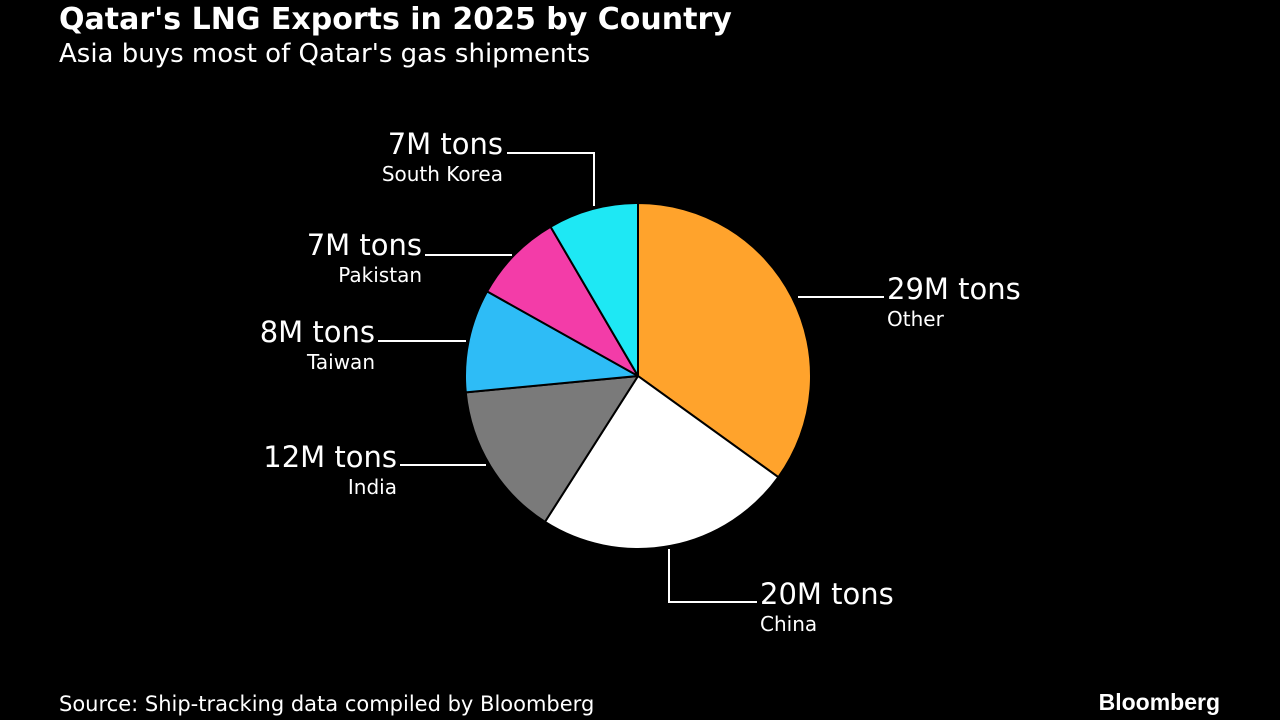 This screenshot has width=1280, height=720. Describe the element at coordinates (317, 332) in the screenshot. I see `value-label-taiwan: 8M tons` at that location.